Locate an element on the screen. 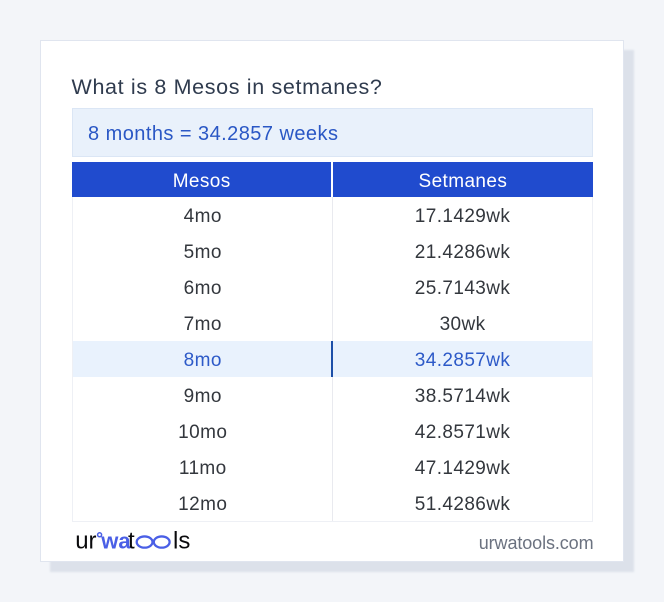  svg-text: wa is located at coordinates (115, 541).